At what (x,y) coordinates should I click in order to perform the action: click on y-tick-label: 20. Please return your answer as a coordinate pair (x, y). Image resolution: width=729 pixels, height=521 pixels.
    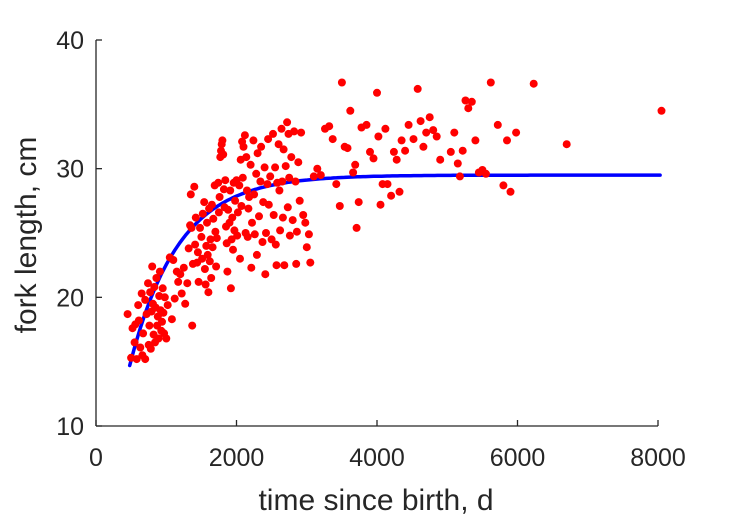
    Looking at the image, I should click on (70, 298).